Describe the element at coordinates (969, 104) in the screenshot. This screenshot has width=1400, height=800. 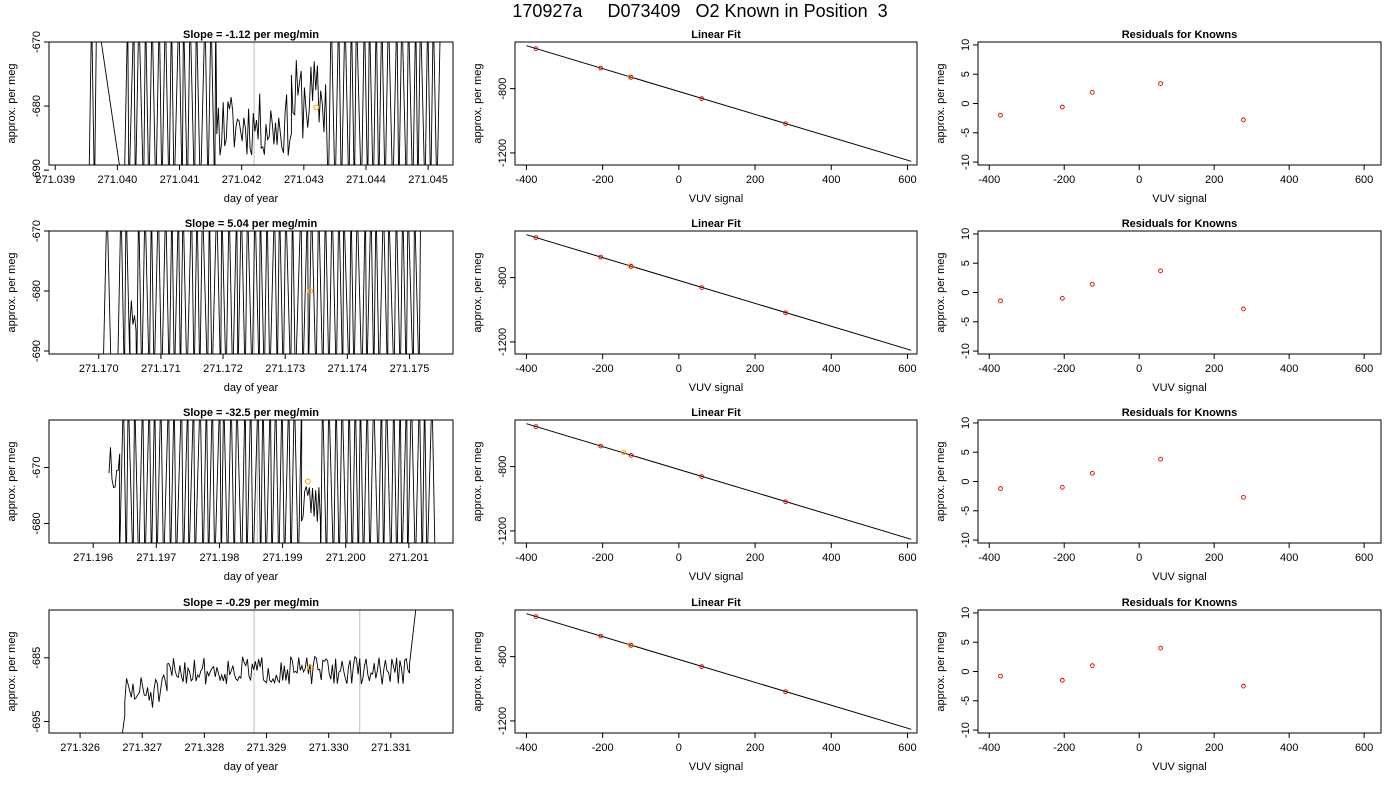
I see `y-axis: -10 -5 0 5 10` at that location.